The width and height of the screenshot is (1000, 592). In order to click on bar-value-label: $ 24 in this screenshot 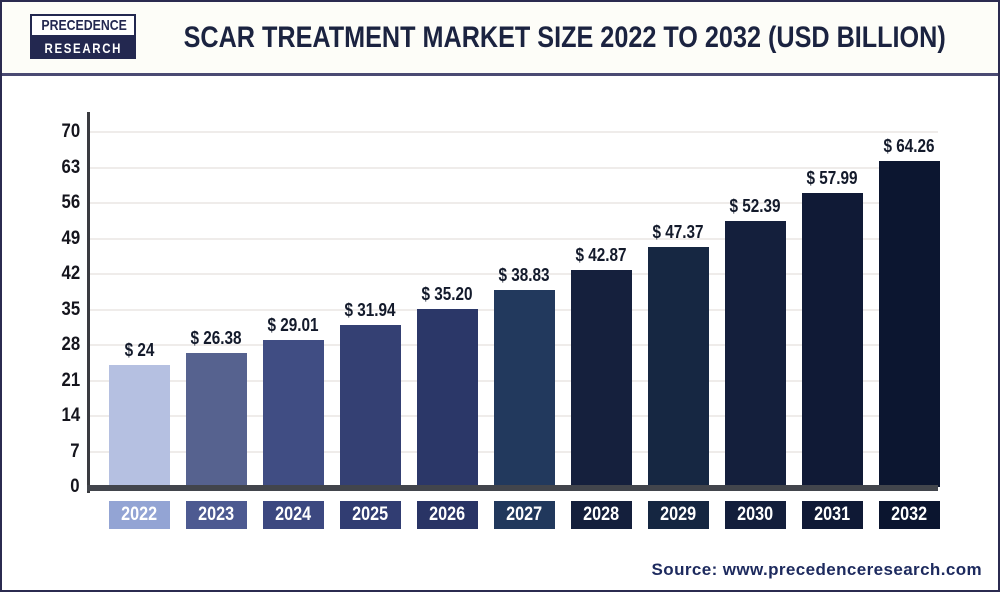, I will do `click(139, 350)`.